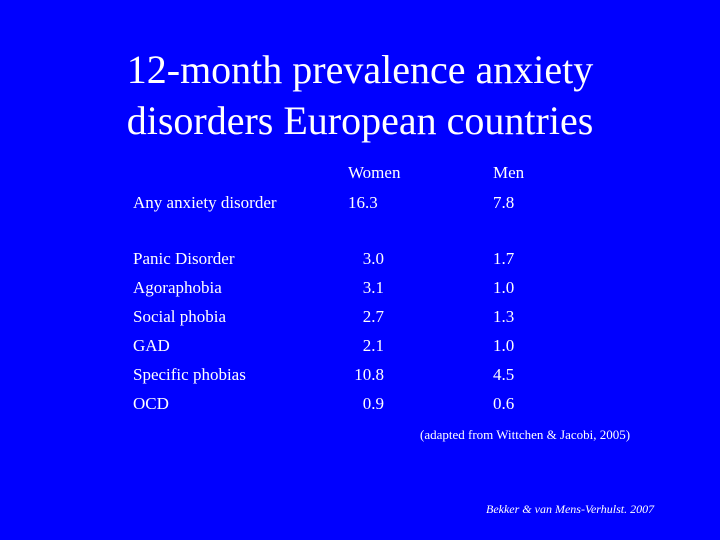 The height and width of the screenshot is (540, 720). What do you see at coordinates (570, 509) in the screenshot?
I see `credit-text: Bekker & van Mens-Verhulst. 2007` at bounding box center [570, 509].